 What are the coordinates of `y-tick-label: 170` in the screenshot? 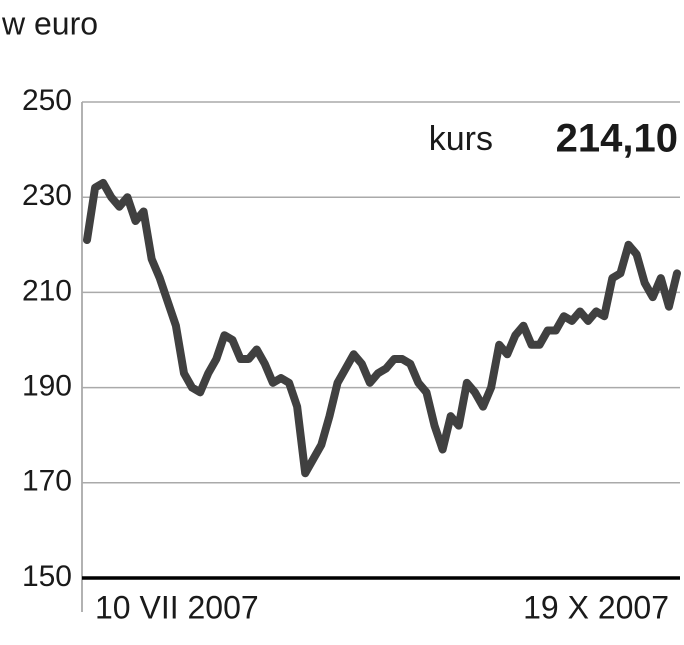 It's located at (47, 481).